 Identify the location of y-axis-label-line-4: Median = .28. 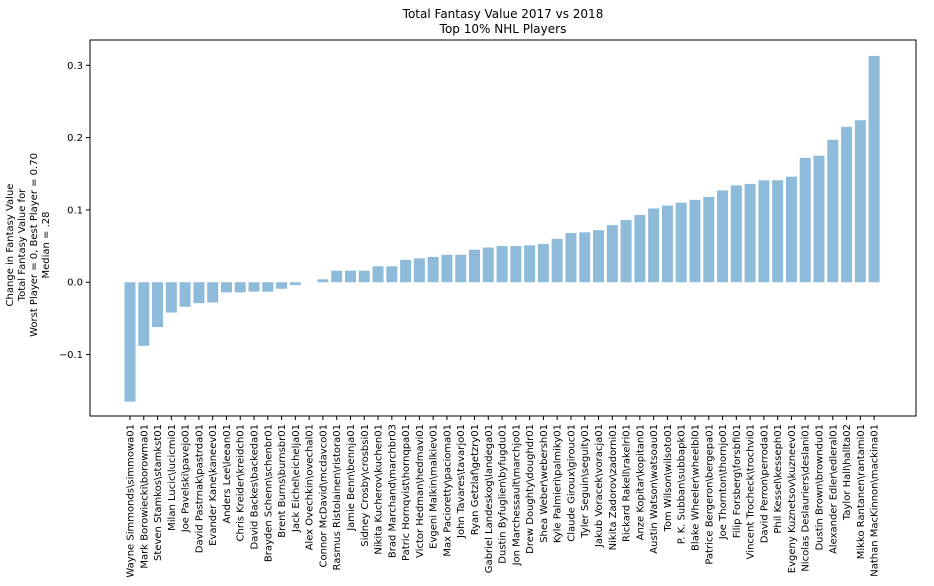
(46, 244).